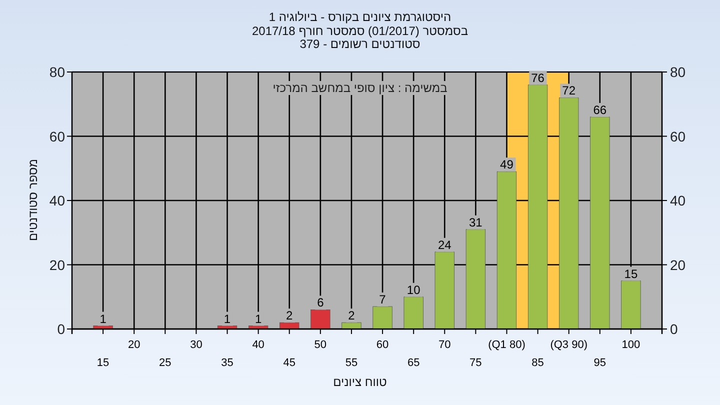  I want to click on y2-tick-label: 20, so click(678, 264).